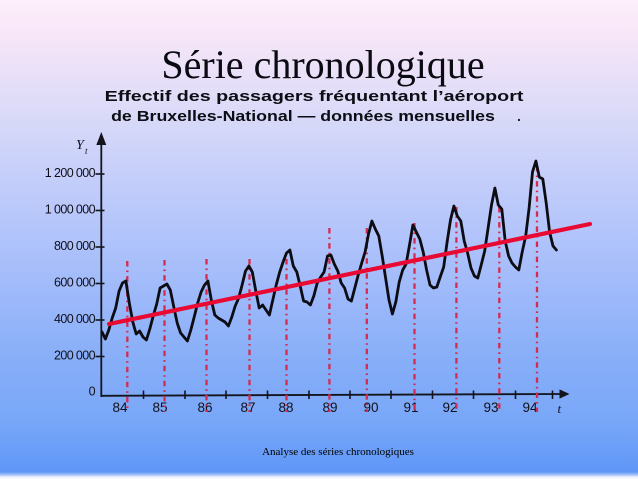 Image resolution: width=638 pixels, height=479 pixels. What do you see at coordinates (75, 283) in the screenshot?
I see `svg-text: 600 000` at bounding box center [75, 283].